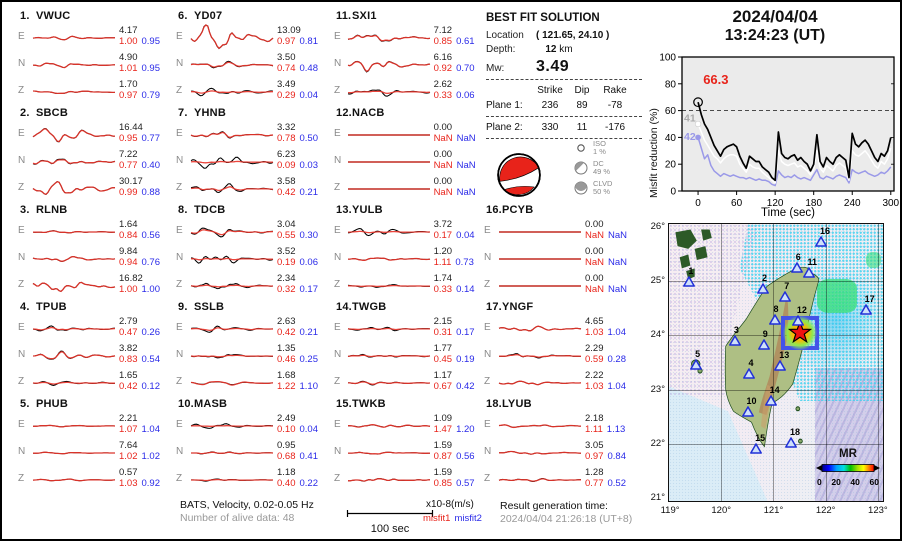 This screenshot has width=902, height=541. I want to click on misfit1-value: 0.29, so click(286, 95).